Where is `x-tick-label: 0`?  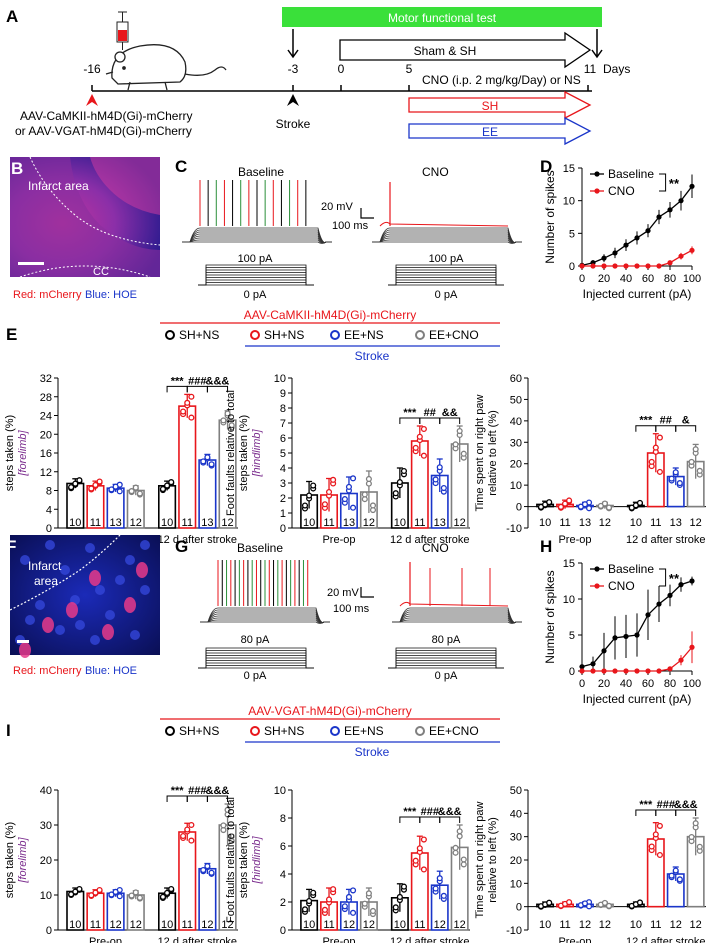 x-tick-label: 0 is located at coordinates (582, 279).